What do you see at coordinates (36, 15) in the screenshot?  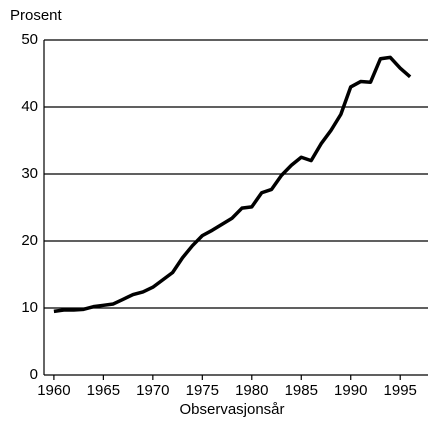 I see `y-axis-label: Prosent` at bounding box center [36, 15].